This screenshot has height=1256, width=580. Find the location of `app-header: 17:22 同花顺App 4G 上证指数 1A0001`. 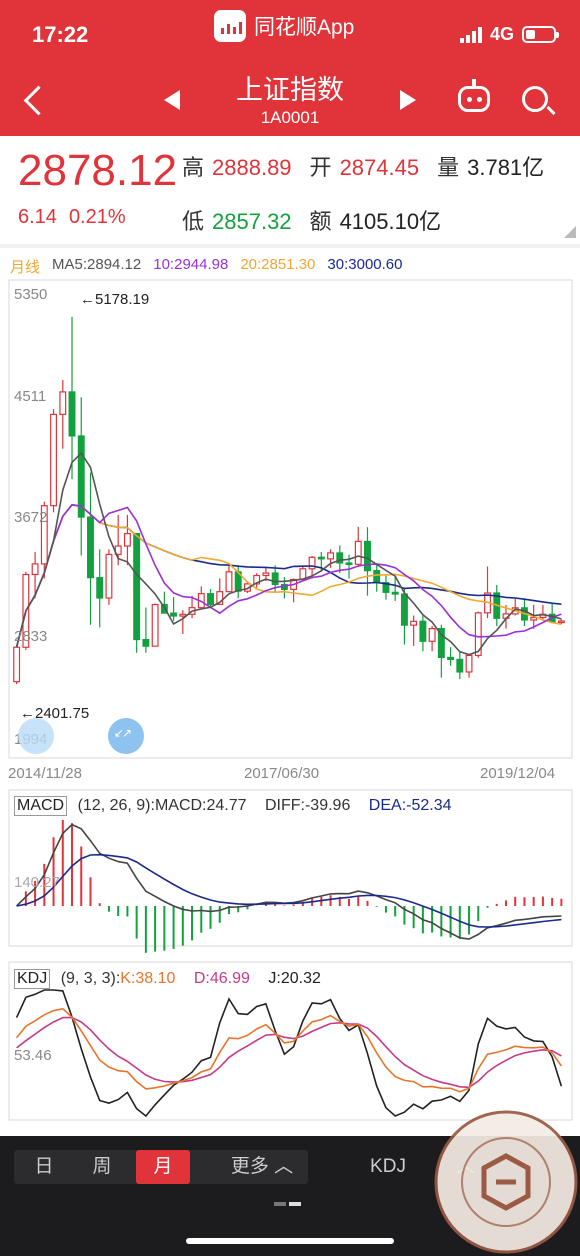

app-header: 17:22 同花顺App 4G 上证指数 1A0001 is located at coordinates (290, 68).